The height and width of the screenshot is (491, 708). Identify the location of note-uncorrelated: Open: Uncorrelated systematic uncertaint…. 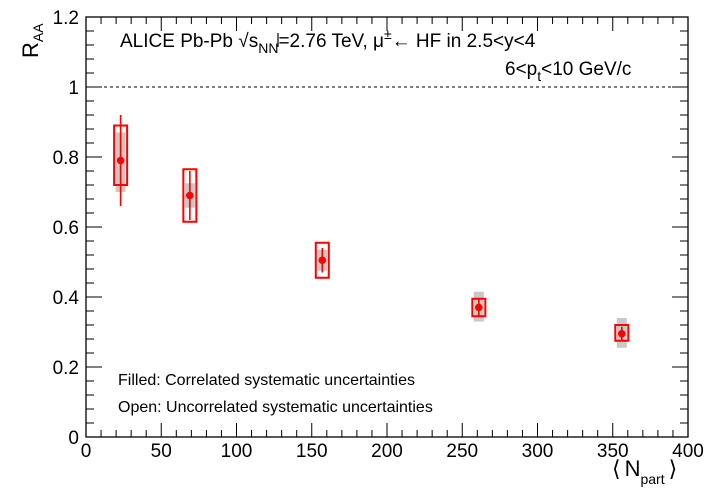
(275, 407).